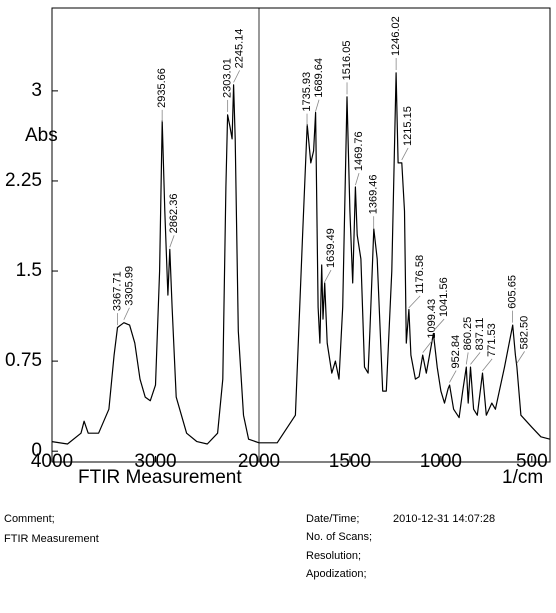 Image resolution: width=556 pixels, height=613 pixels. What do you see at coordinates (117, 291) in the screenshot?
I see `peak-label: 3367.71` at bounding box center [117, 291].